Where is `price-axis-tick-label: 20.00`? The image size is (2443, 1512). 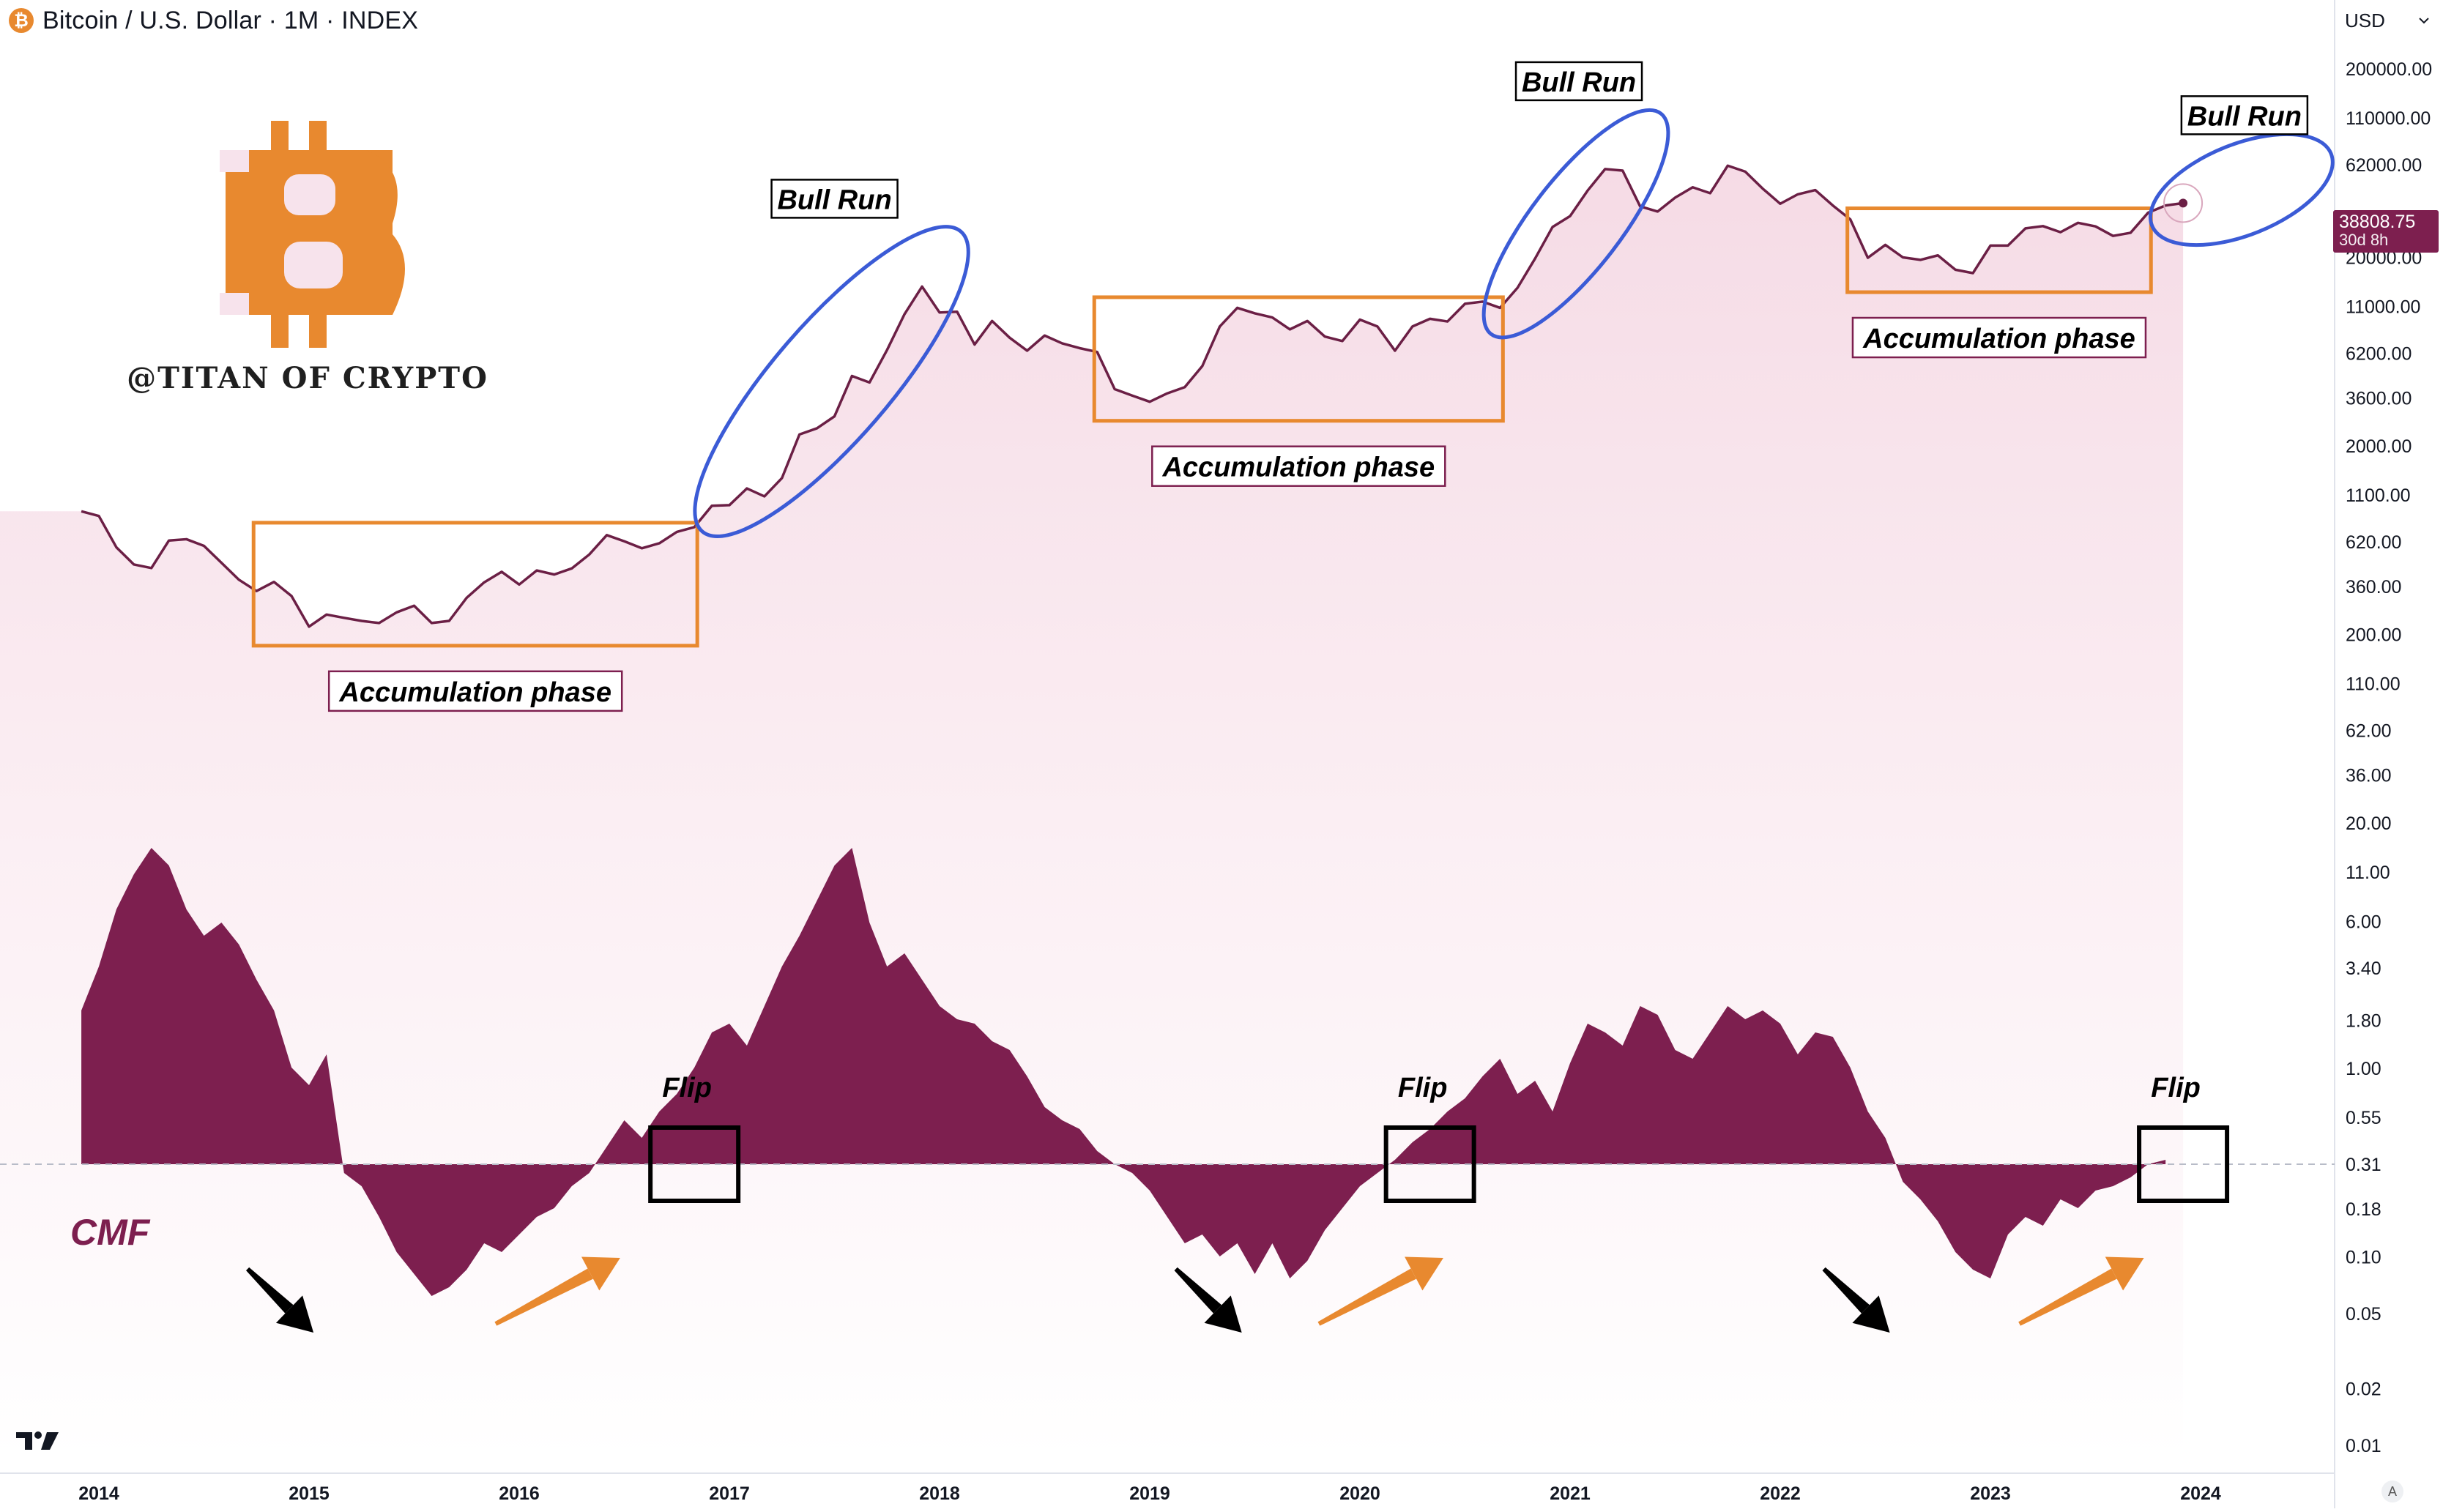 price-axis-tick-label: 20.00 is located at coordinates (2369, 823).